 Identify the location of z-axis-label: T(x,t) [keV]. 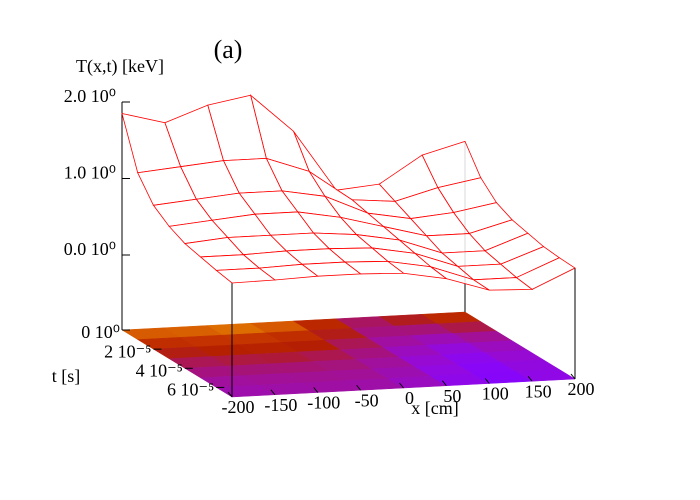
(120, 66).